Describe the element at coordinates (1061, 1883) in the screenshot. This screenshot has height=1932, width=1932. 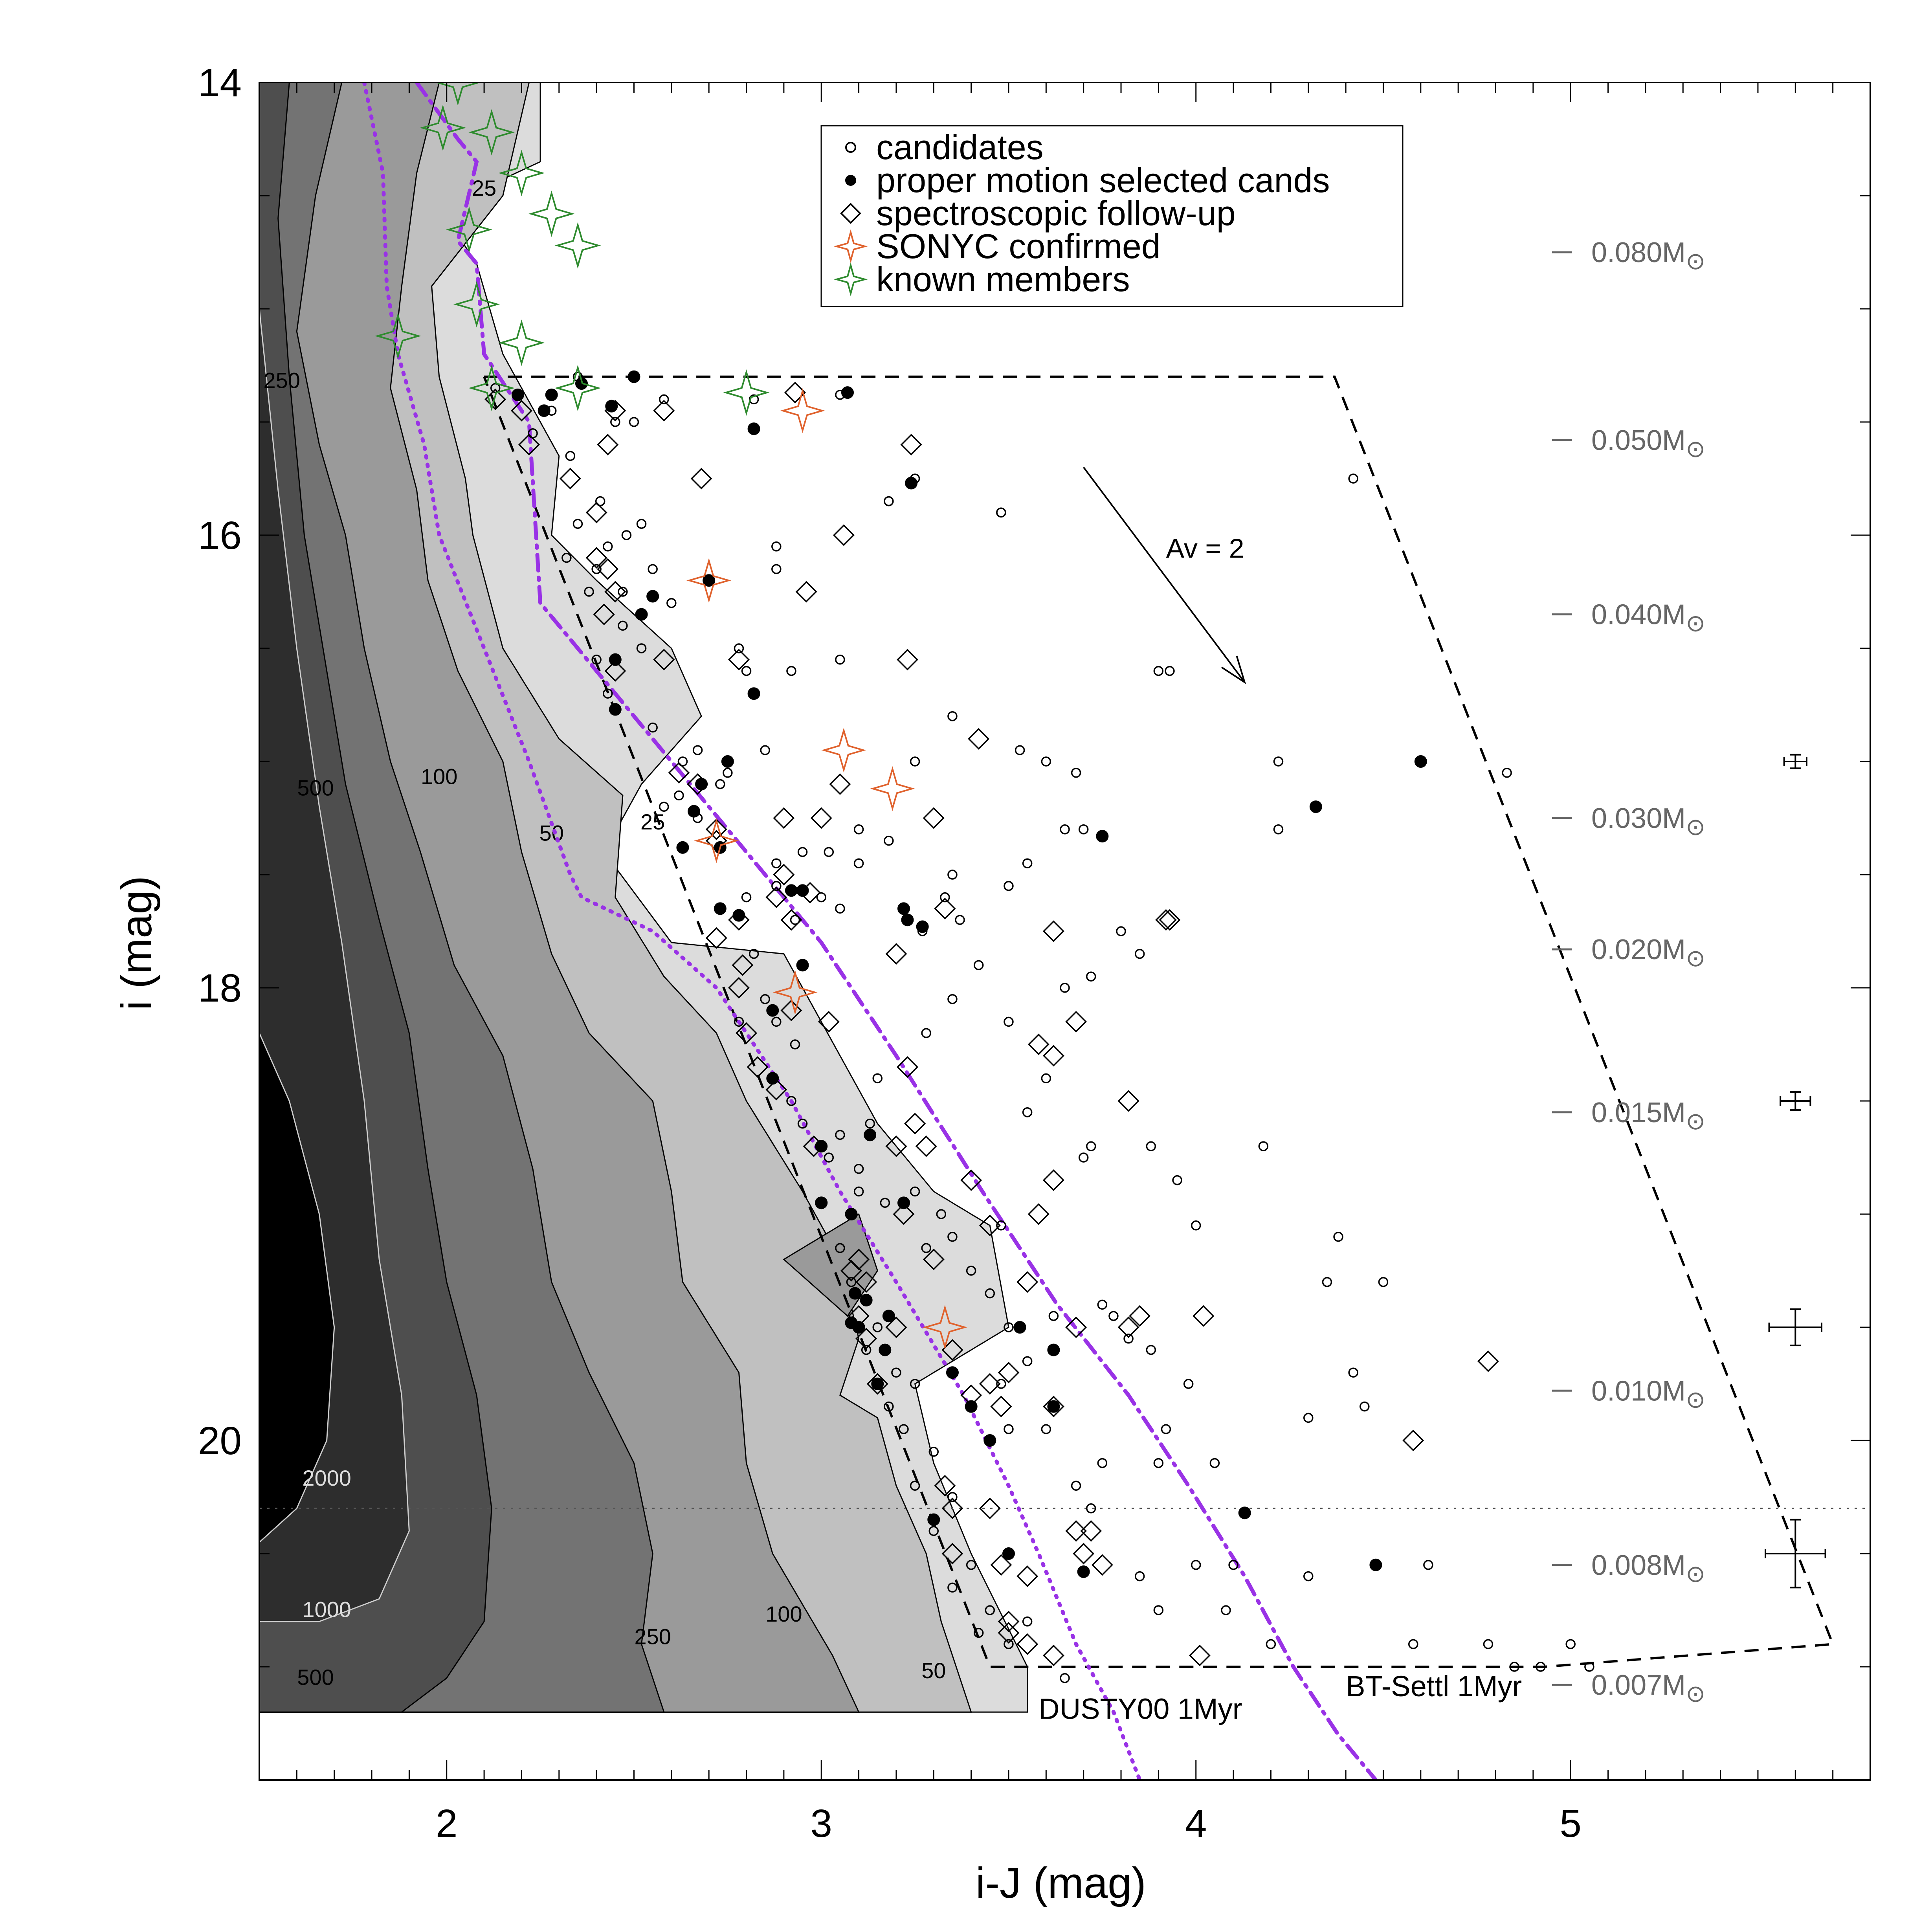
I see `x-axis-title: i-J (mag)` at that location.